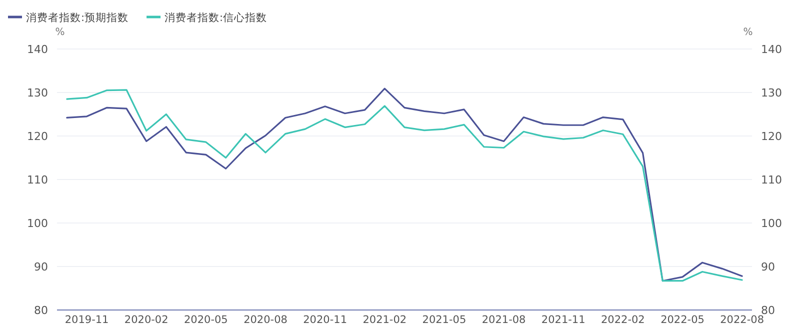  What do you see at coordinates (206, 320) in the screenshot?
I see `x-tick-label: 2020-05` at bounding box center [206, 320].